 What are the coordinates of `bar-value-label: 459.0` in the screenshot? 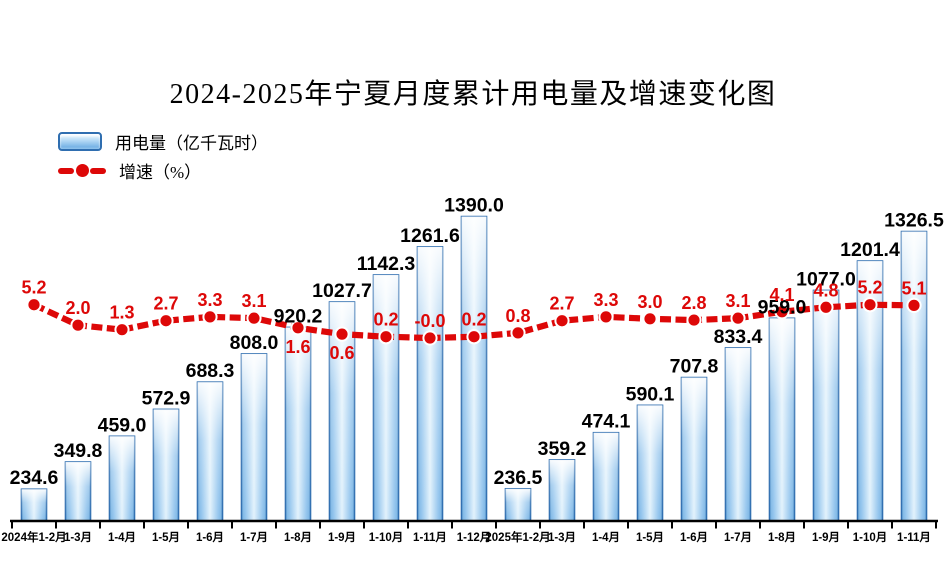 It's located at (122, 425).